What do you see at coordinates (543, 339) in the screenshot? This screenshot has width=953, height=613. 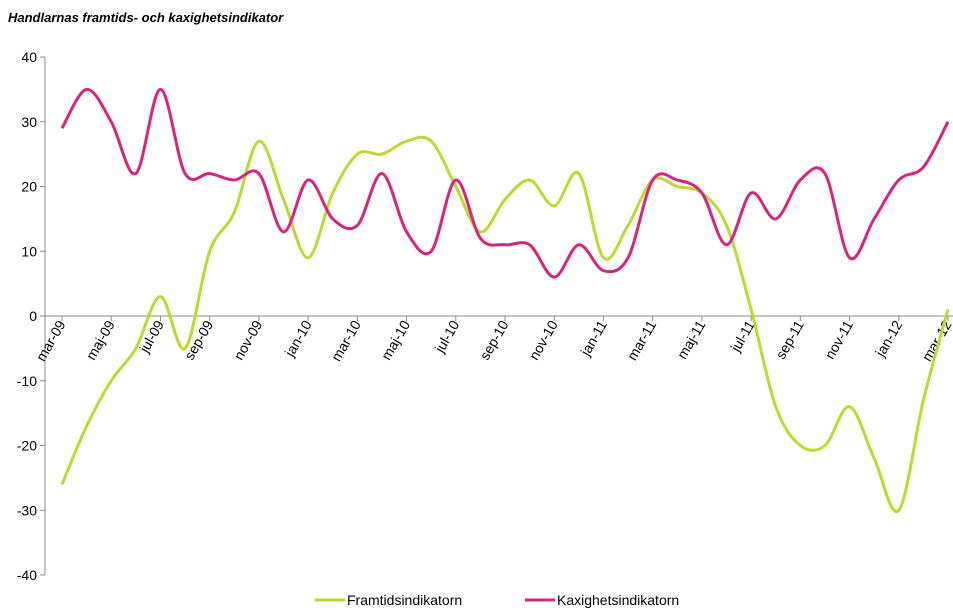 I see `x-tick-label: nov-10` at bounding box center [543, 339].